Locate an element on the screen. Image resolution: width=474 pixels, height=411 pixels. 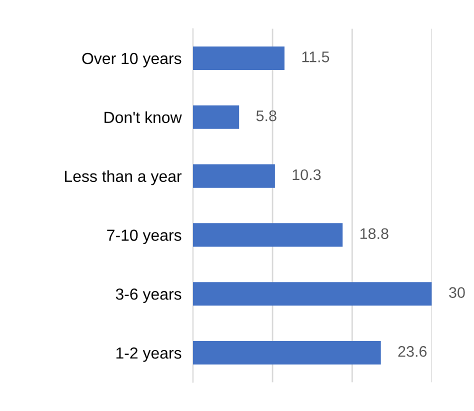
y-tick-label: 1-2 years is located at coordinates (149, 354).